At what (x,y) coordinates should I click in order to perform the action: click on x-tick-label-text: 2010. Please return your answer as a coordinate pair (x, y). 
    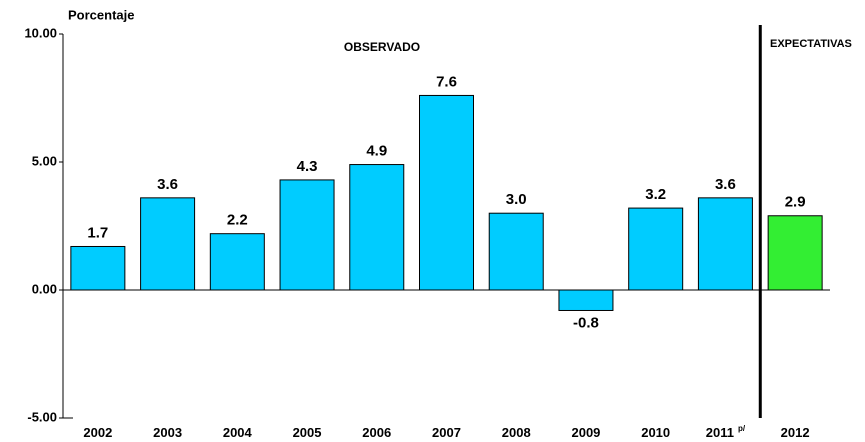
    Looking at the image, I should click on (655, 432).